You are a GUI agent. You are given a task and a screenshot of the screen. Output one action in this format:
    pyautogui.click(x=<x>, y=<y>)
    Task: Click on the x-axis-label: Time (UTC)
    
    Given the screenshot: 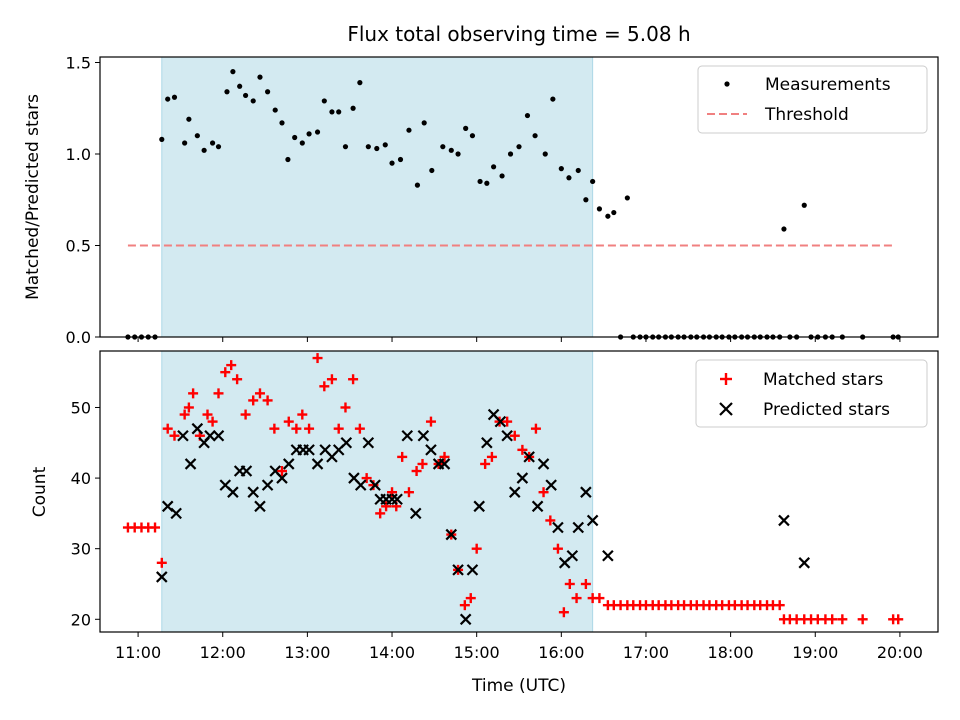 What is the action you would take?
    pyautogui.click(x=518, y=686)
    